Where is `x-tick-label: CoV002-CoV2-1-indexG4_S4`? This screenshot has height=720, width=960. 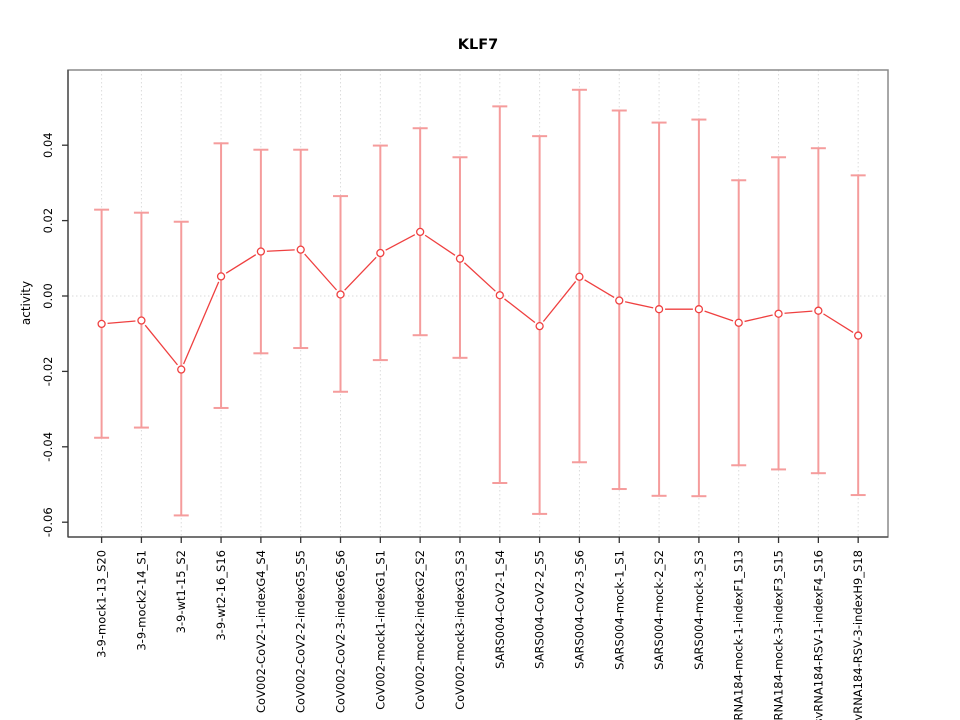 x-tick-label: CoV002-CoV2-1-indexG4_S4 is located at coordinates (261, 631).